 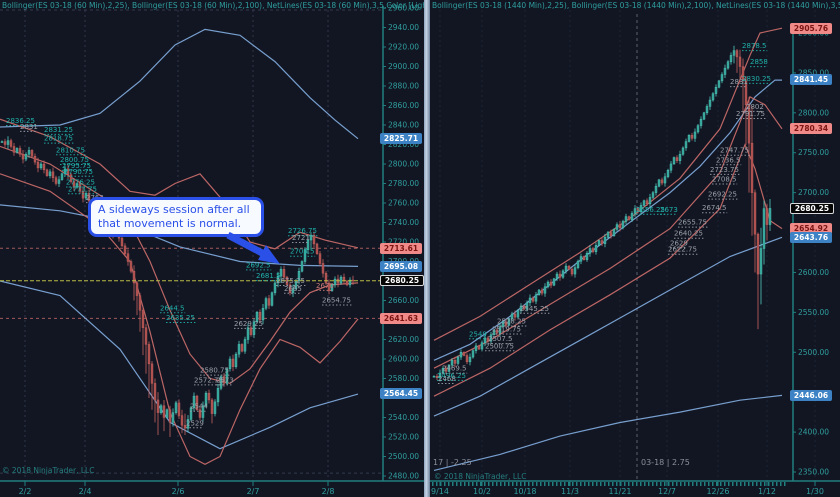 What do you see at coordinates (667, 491) in the screenshot?
I see `date-label: 12/7` at bounding box center [667, 491].